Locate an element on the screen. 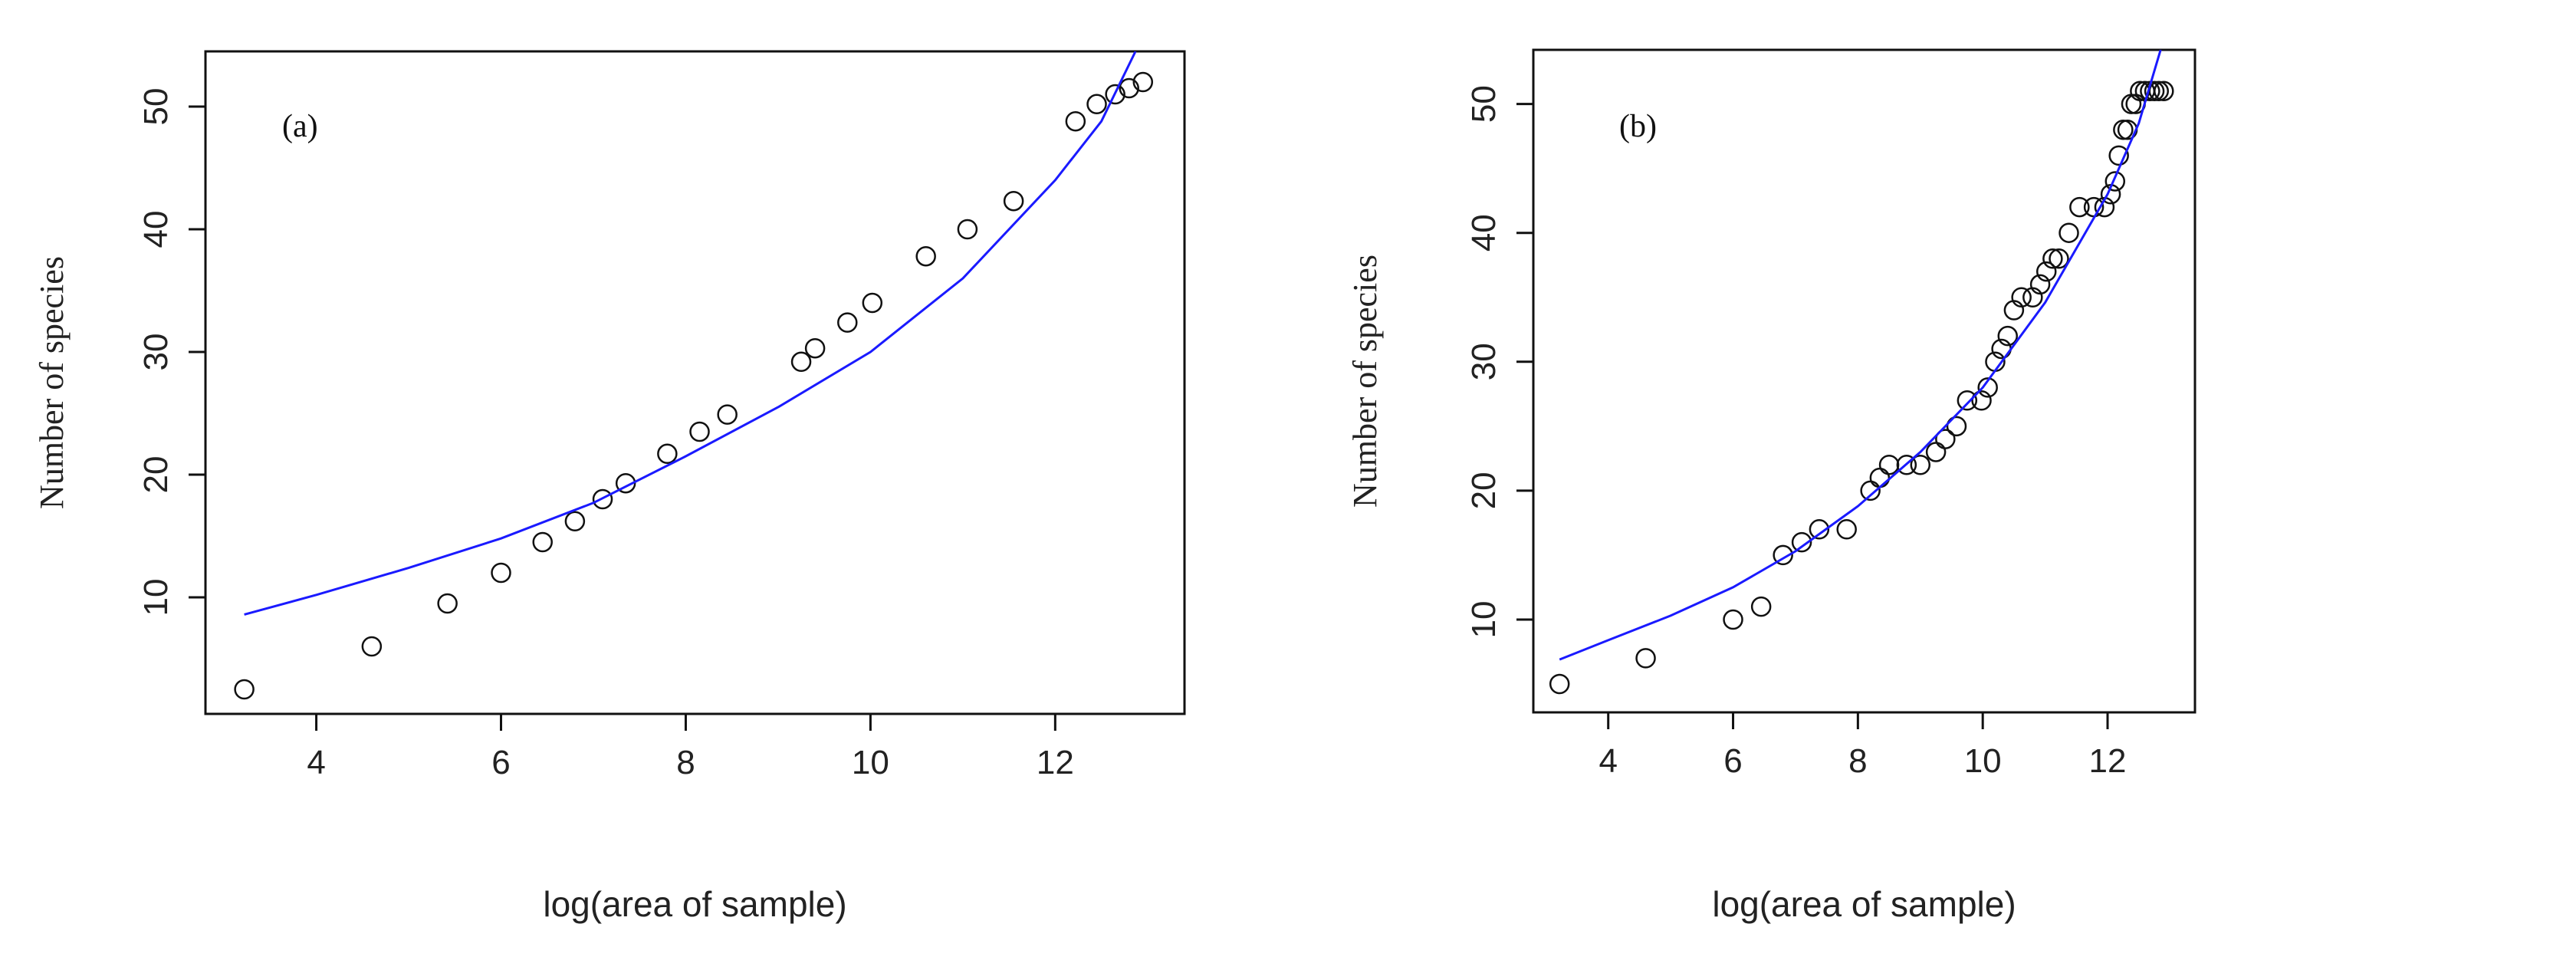  panel-label: (a) is located at coordinates (300, 126).